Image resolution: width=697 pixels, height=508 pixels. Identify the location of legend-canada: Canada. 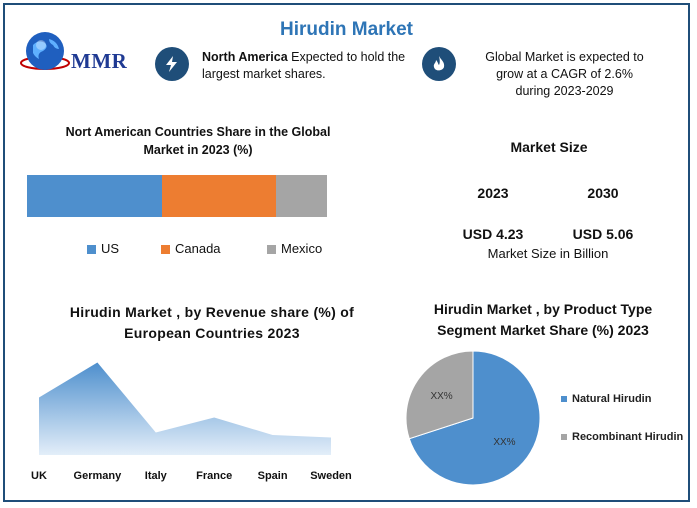
(191, 248).